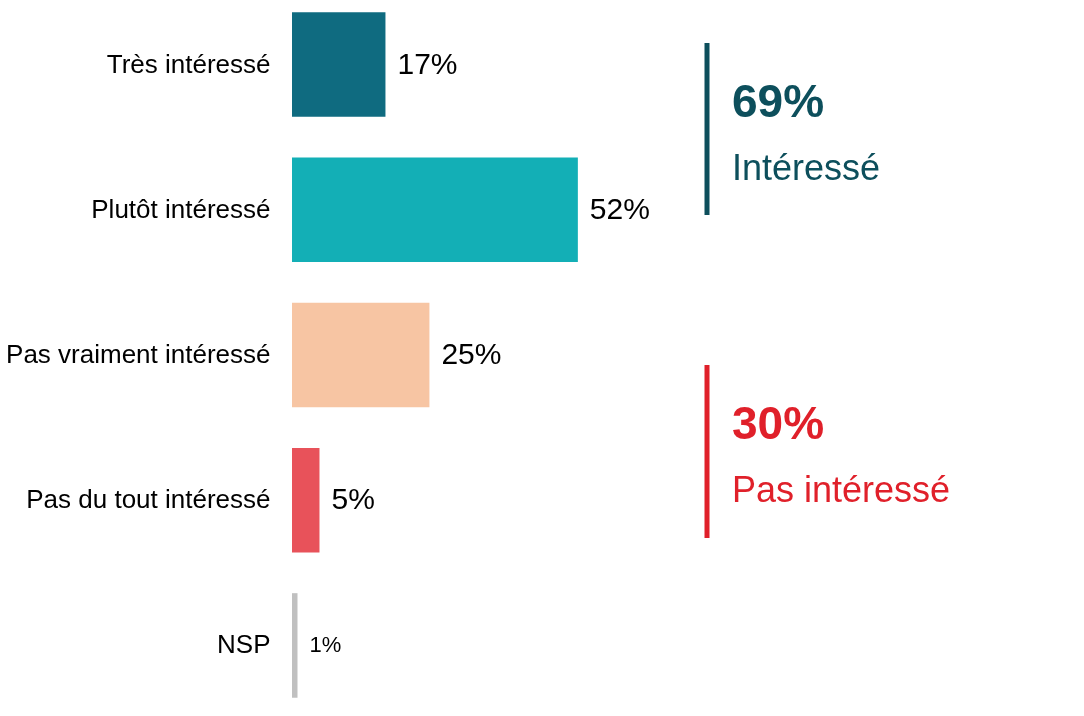 This screenshot has width=1084, height=716. Describe the element at coordinates (471, 353) in the screenshot. I see `data-label: 25%` at that location.